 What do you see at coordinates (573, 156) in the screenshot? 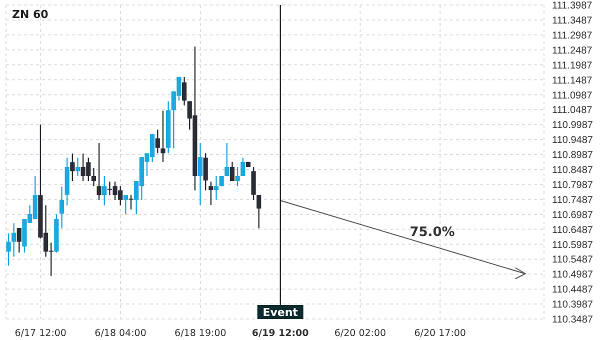
I see `y-tick-label: 110.8987` at bounding box center [573, 156].